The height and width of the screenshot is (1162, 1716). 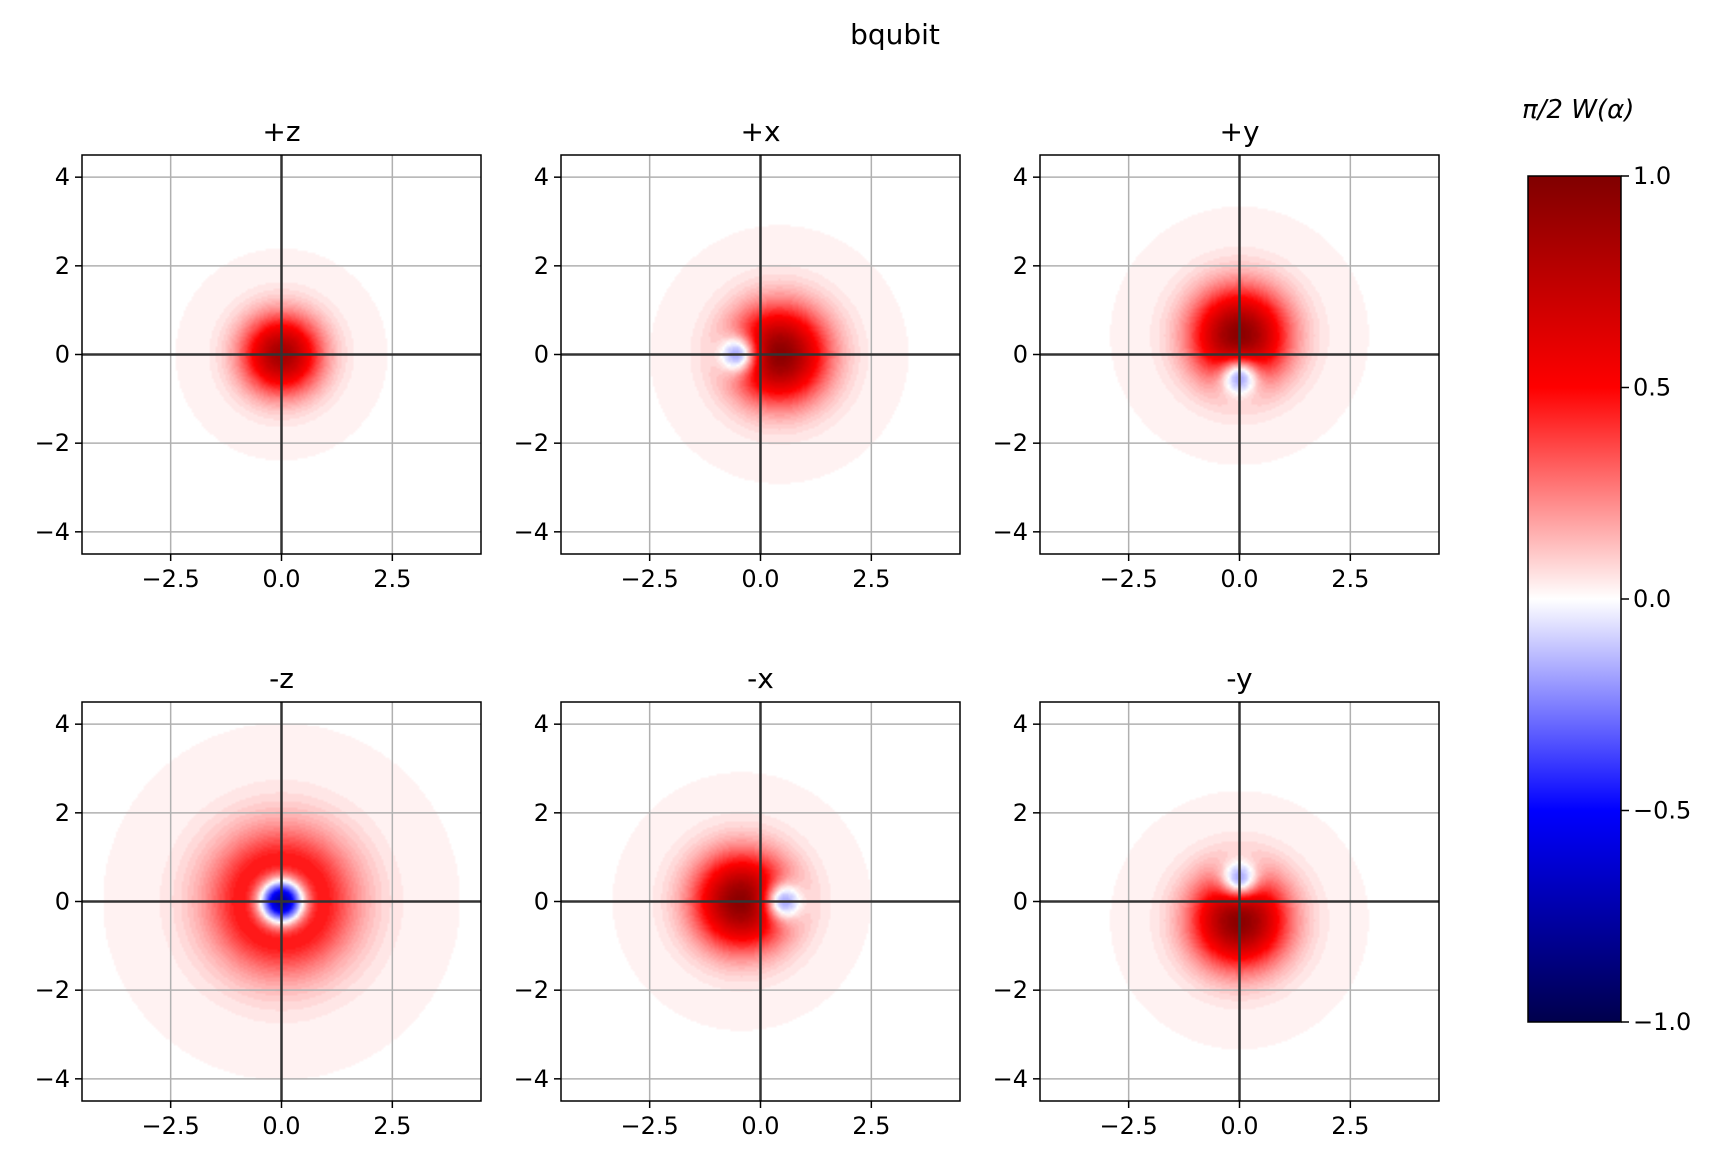 I want to click on colorbar-gradient, so click(x=1574, y=599).